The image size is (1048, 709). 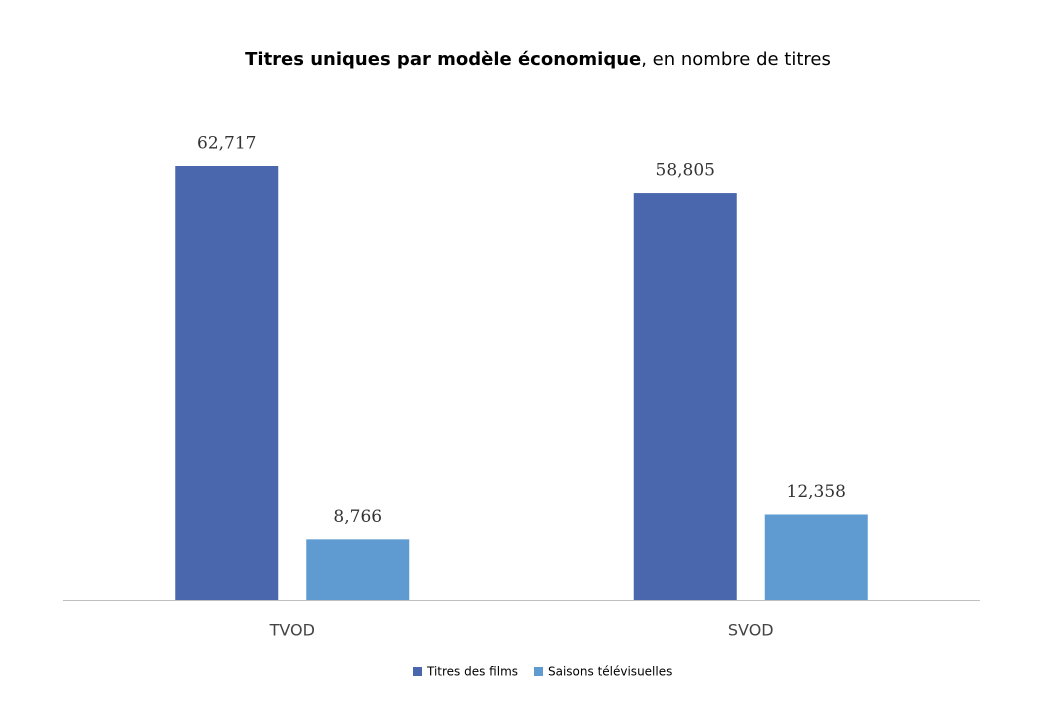 What do you see at coordinates (610, 672) in the screenshot?
I see `legend-label: Saisons télévisuelles` at bounding box center [610, 672].